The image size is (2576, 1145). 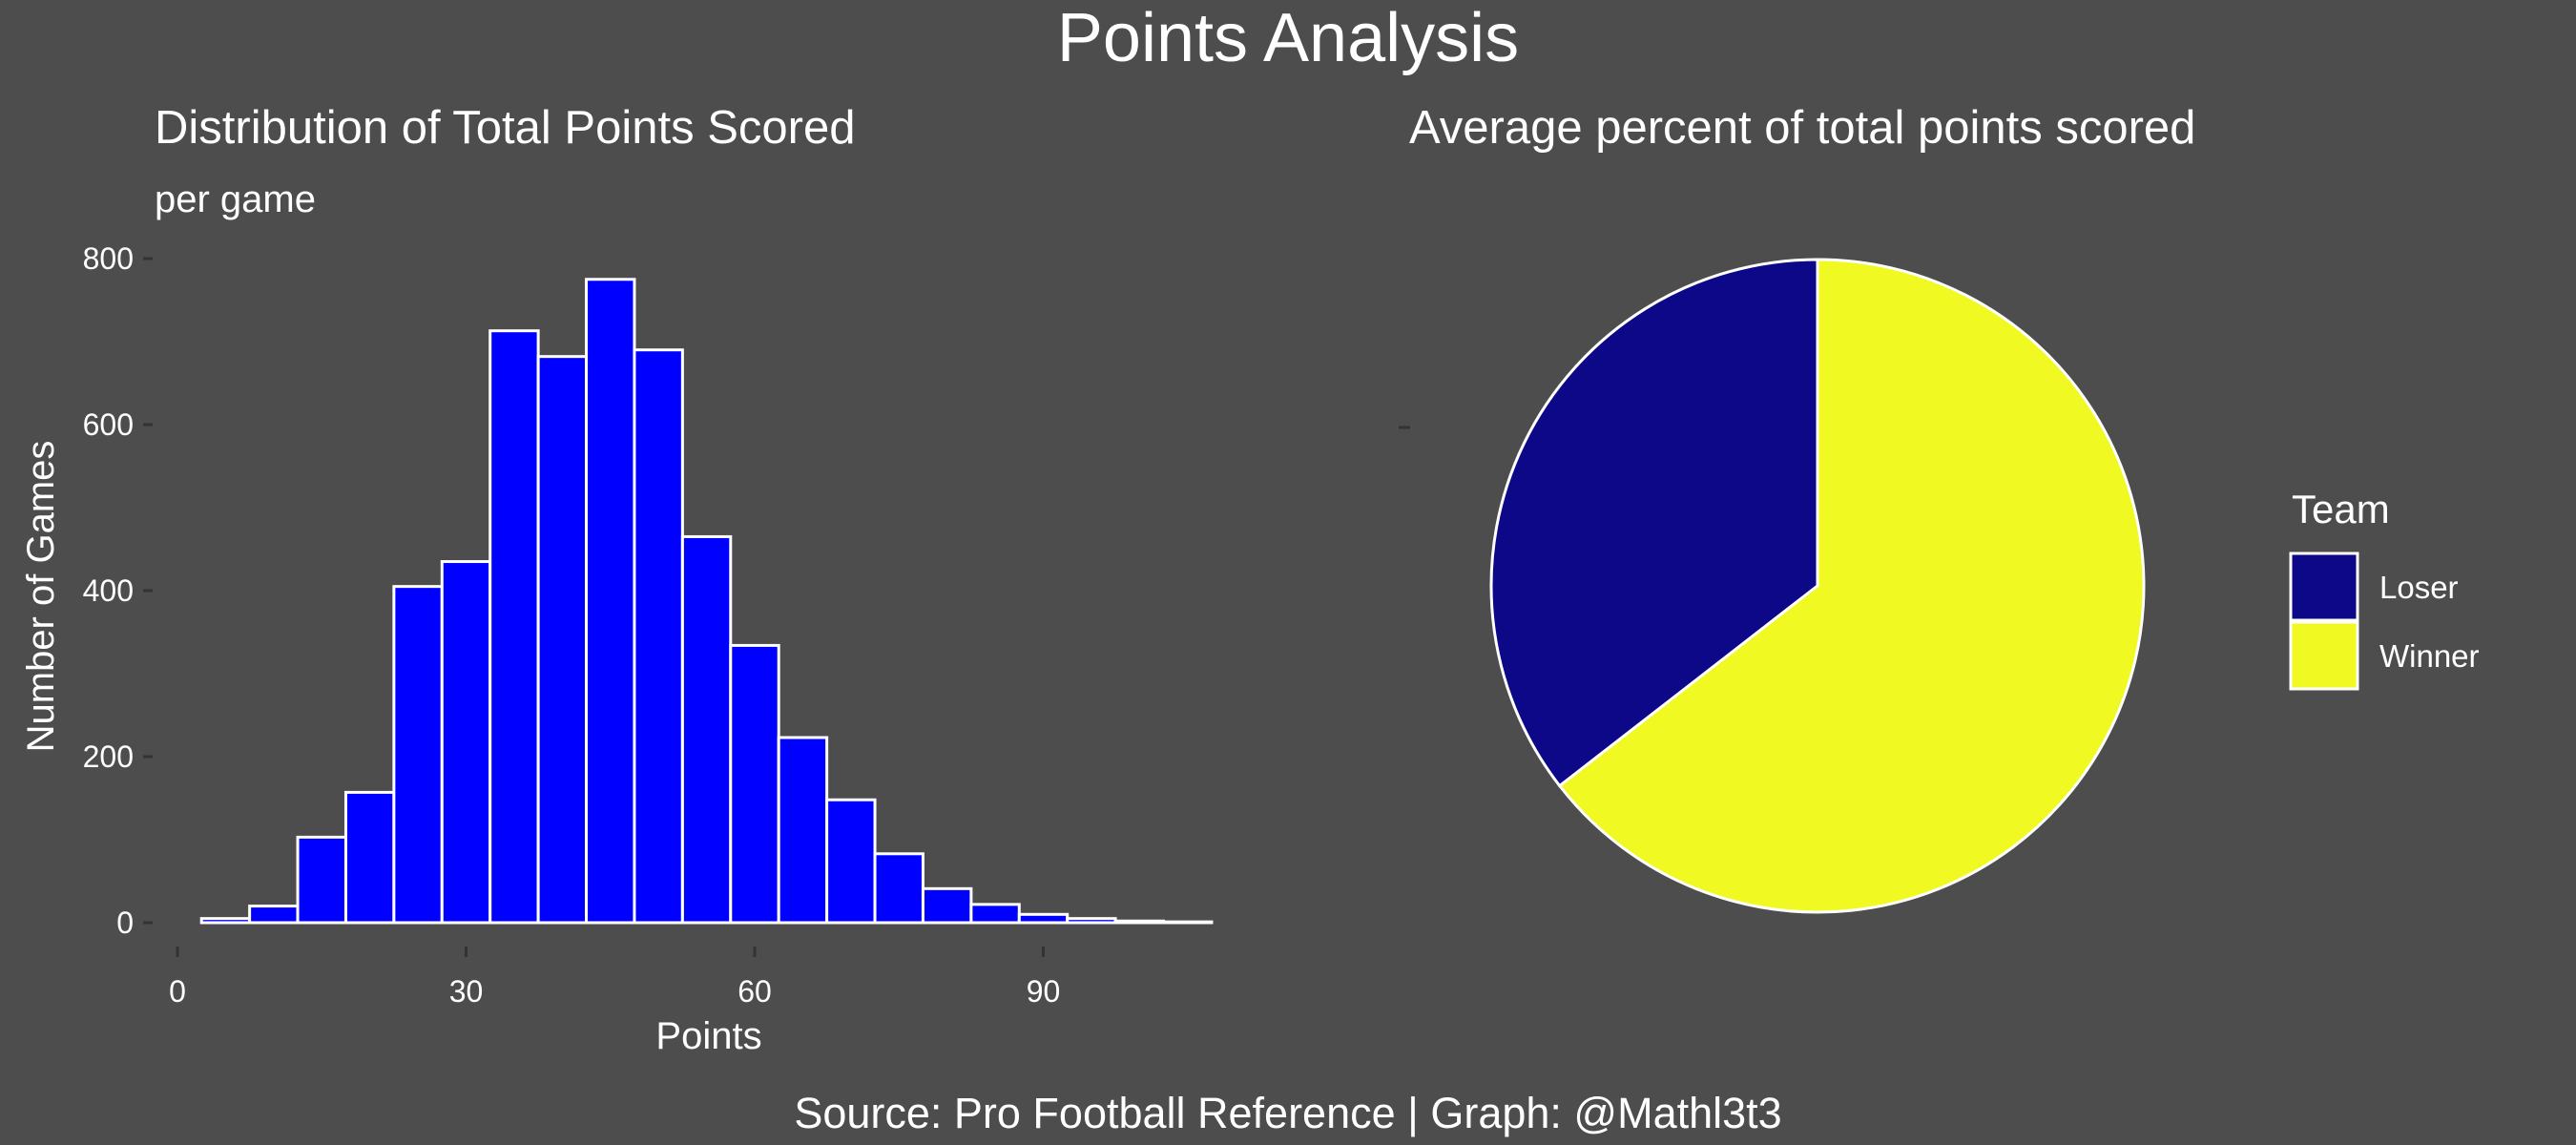 What do you see at coordinates (505, 128) in the screenshot?
I see `histogram-title: Distribution of Total Points Scored` at bounding box center [505, 128].